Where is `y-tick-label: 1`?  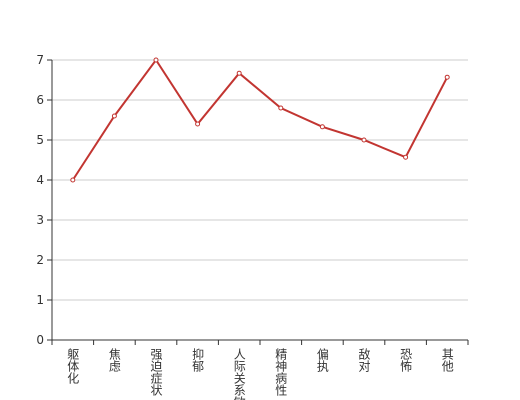 y-tick-label: 1 is located at coordinates (40, 300).